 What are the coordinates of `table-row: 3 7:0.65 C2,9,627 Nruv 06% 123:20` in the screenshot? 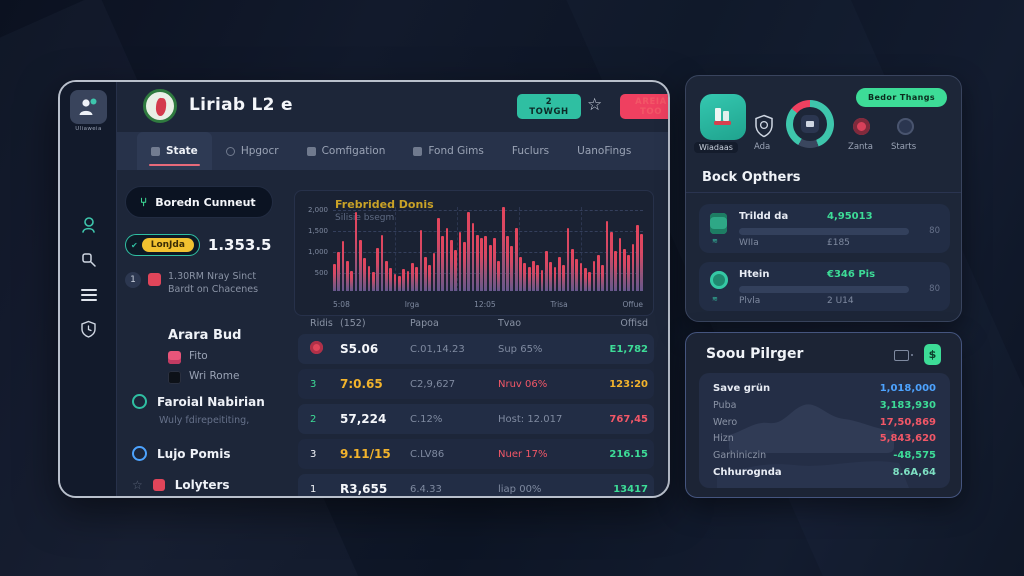 It's located at (476, 384).